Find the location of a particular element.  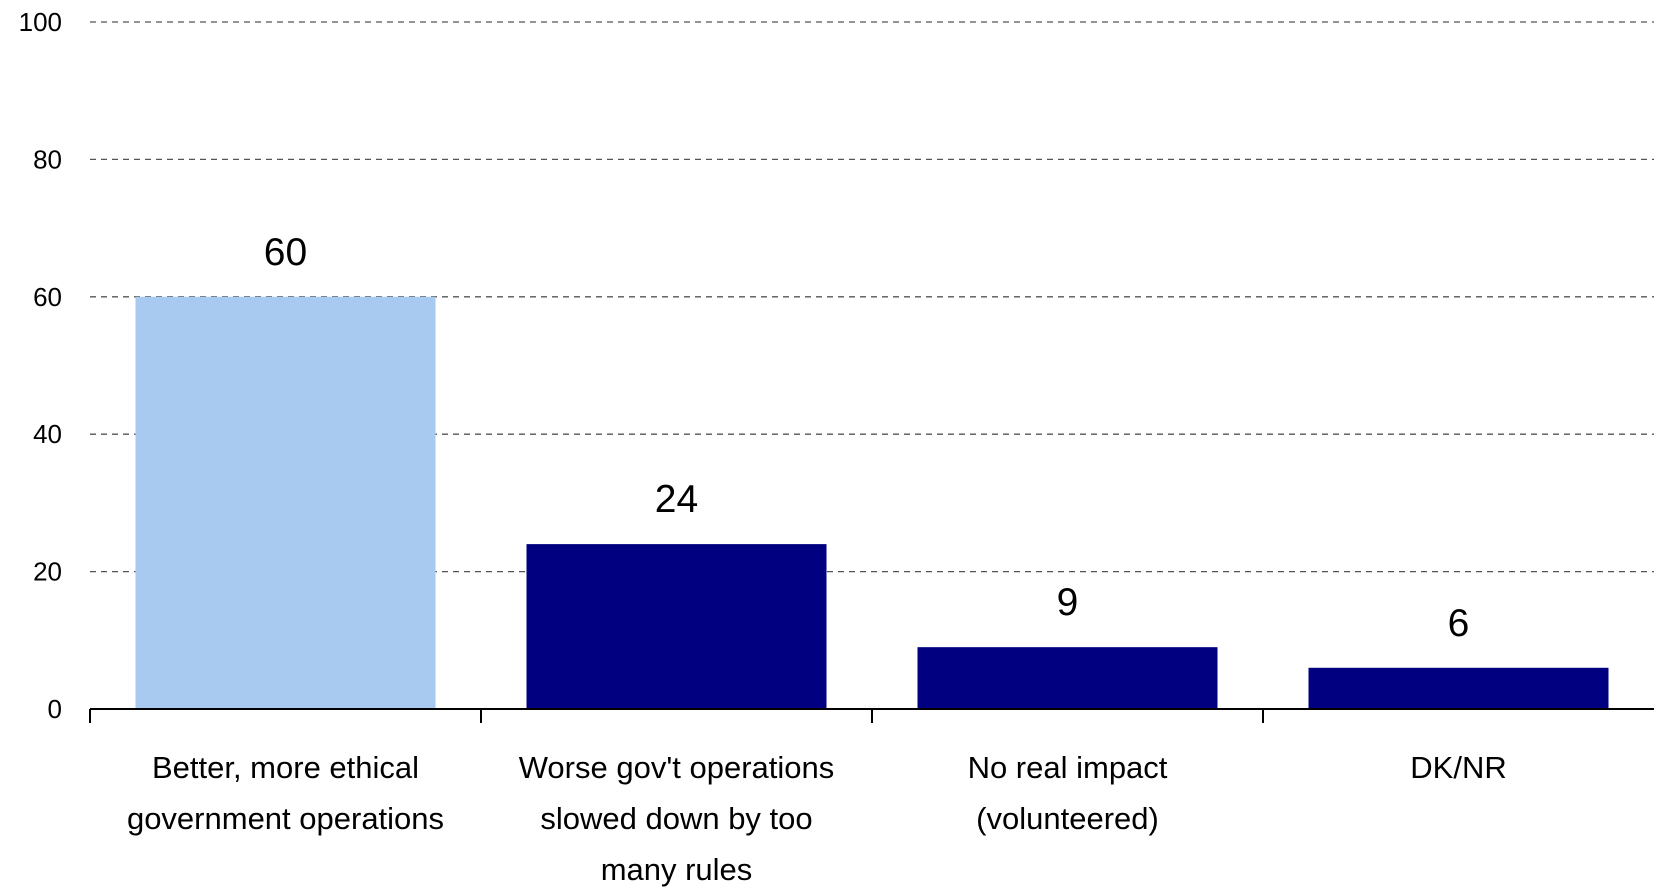

data-label-2: 24 is located at coordinates (676, 499).